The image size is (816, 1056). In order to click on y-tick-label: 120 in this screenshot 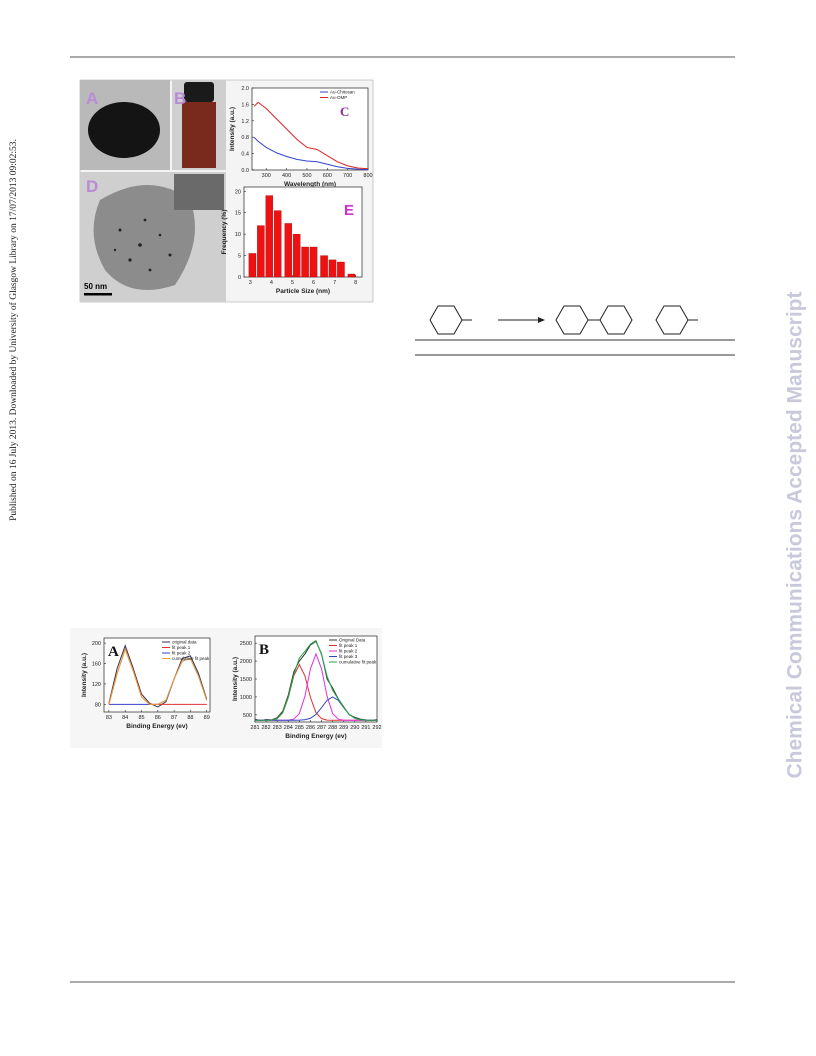, I will do `click(96, 685)`.